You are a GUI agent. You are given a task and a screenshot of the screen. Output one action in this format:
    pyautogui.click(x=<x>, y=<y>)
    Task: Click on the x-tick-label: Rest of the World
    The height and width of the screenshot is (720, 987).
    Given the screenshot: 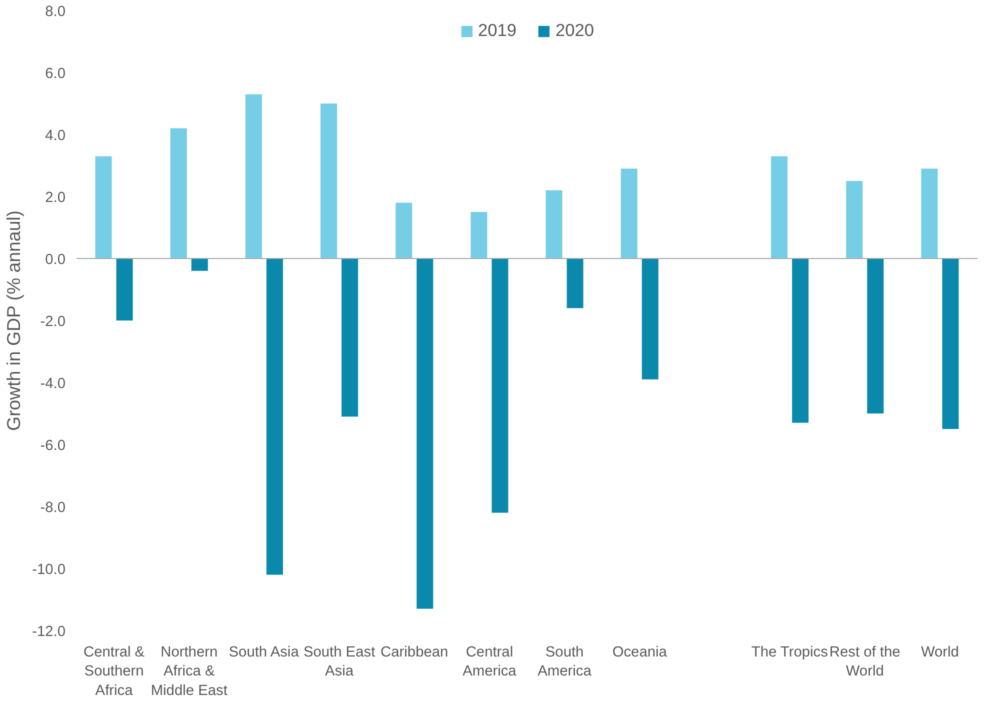 What is the action you would take?
    pyautogui.click(x=864, y=662)
    